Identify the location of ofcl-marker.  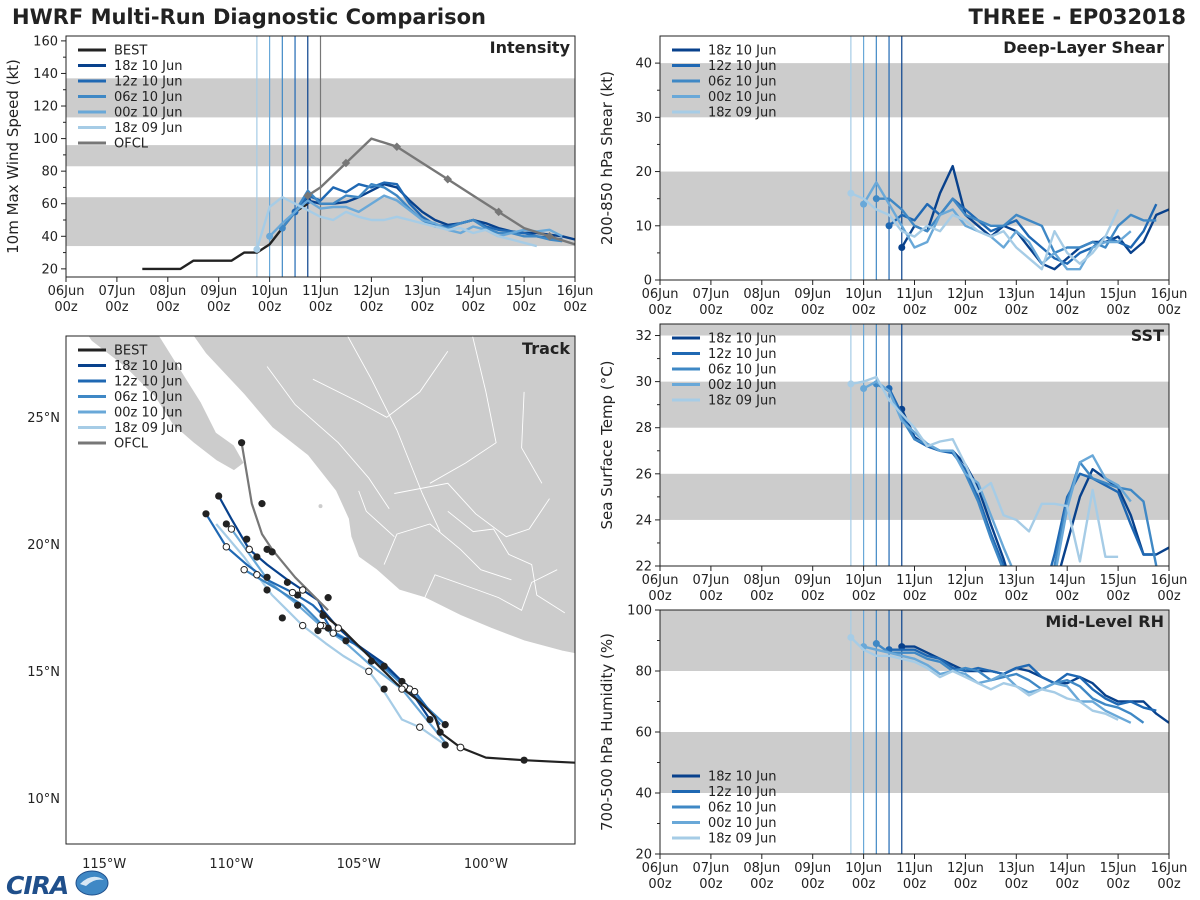
(346, 163).